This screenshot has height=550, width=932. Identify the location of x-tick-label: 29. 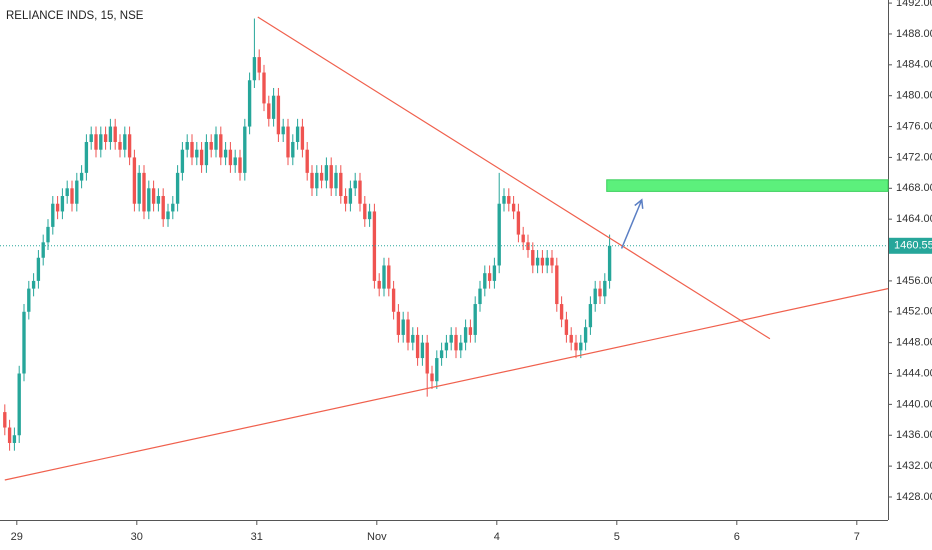
(17, 537).